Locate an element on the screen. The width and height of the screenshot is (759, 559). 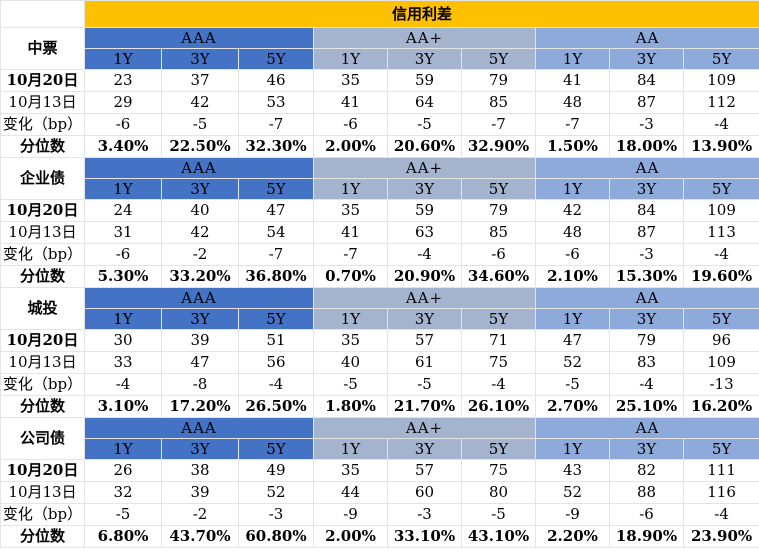
spread-value-cell: 34.60% is located at coordinates (498, 276).